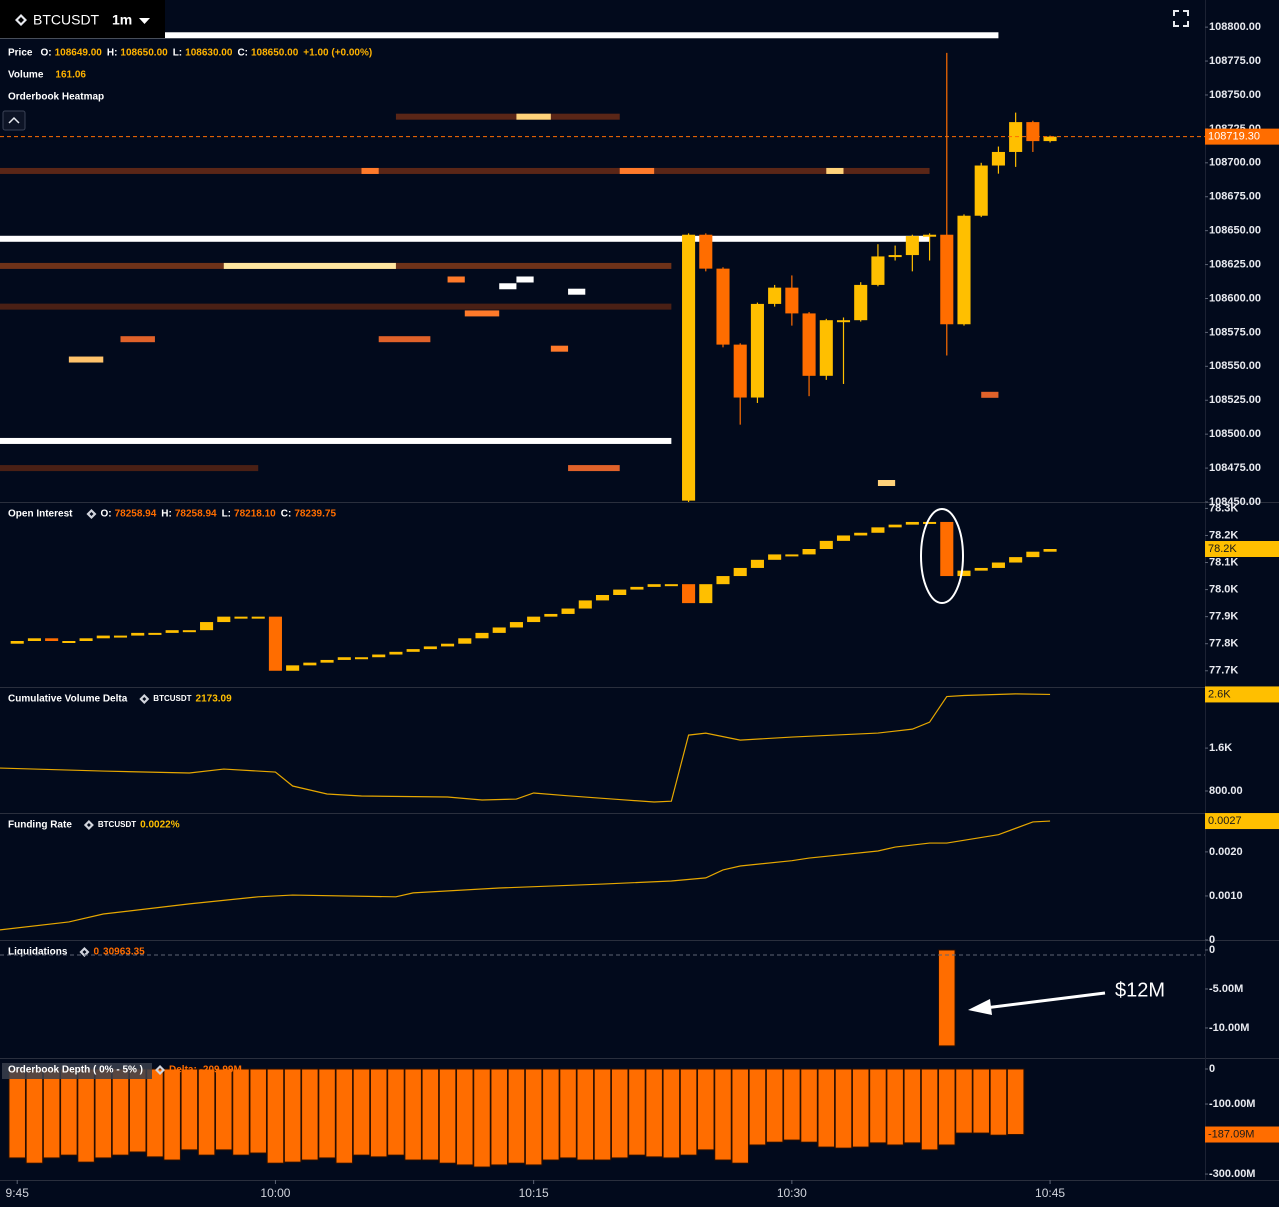 The height and width of the screenshot is (1207, 1279). Describe the element at coordinates (205, 1070) in the screenshot. I see `legend-value: Delta: -209.99M` at that location.